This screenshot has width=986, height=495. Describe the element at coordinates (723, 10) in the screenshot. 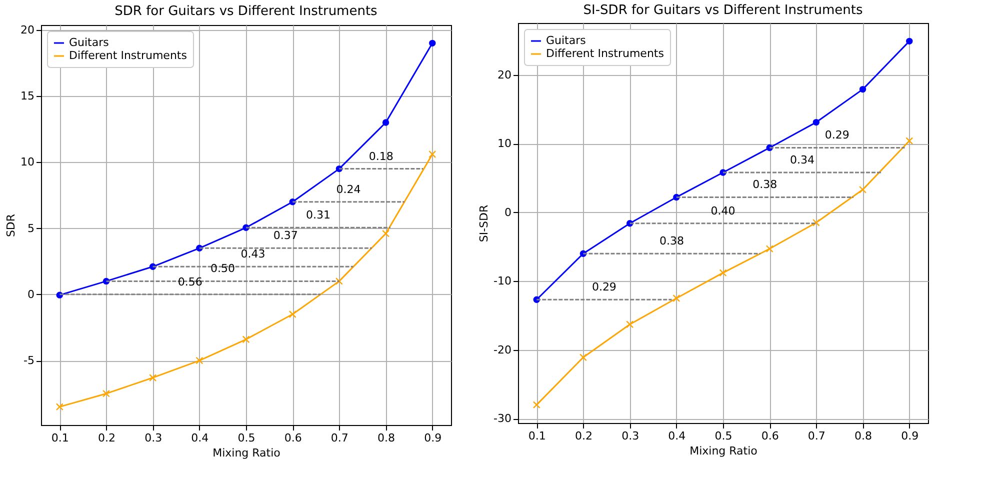

I see `chart-title: SI-SDR for Guitars vs Different Instruments` at that location.